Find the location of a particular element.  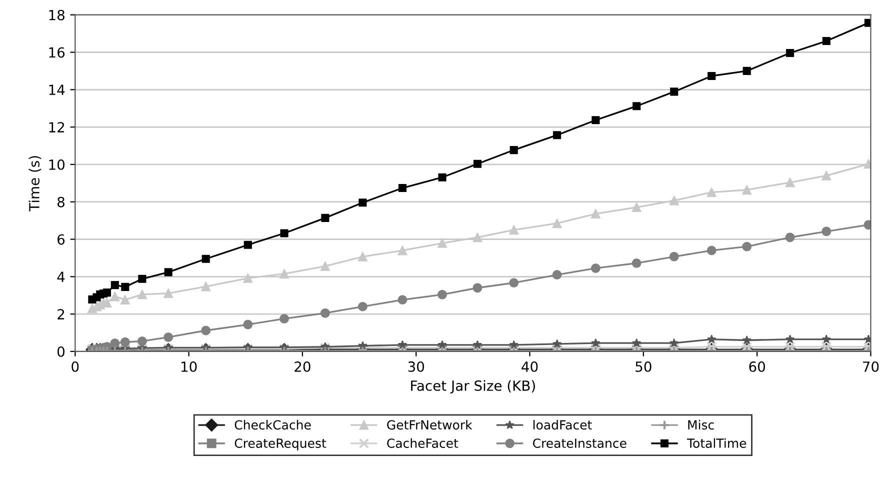

y-tick-label: 18 is located at coordinates (56, 15).